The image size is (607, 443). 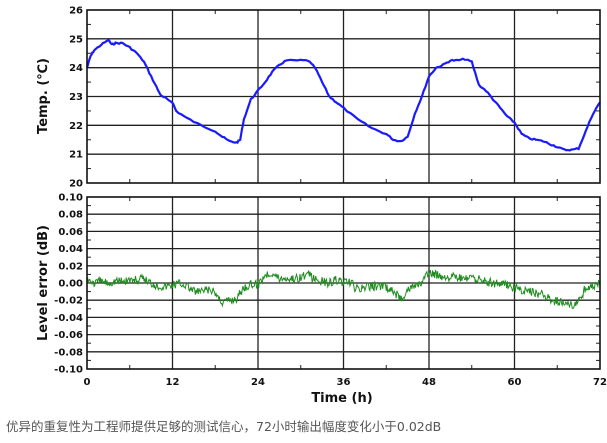 I want to click on y-tick-label: 0.06, so click(x=70, y=232).